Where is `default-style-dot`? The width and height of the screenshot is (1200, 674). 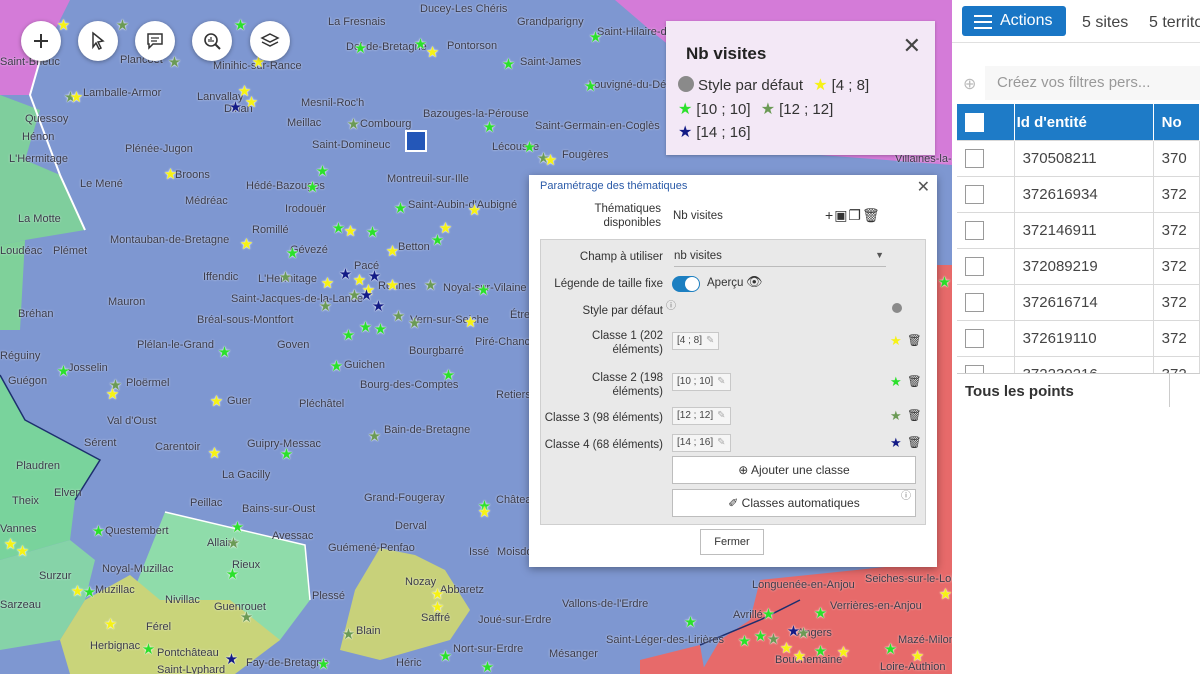
default-style-dot is located at coordinates (897, 308).